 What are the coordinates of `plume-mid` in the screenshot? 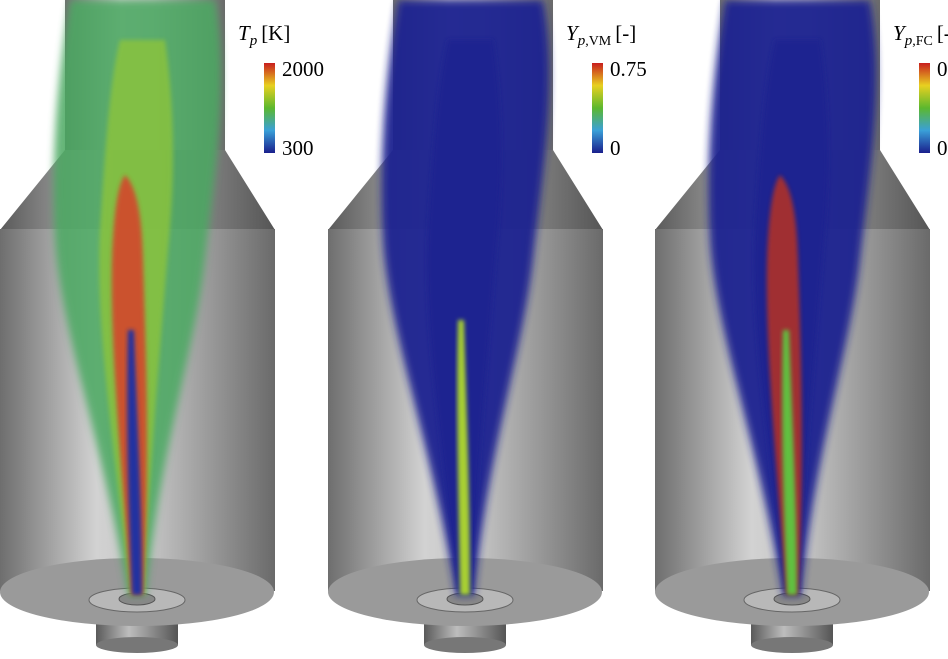 It's located at (464, 317).